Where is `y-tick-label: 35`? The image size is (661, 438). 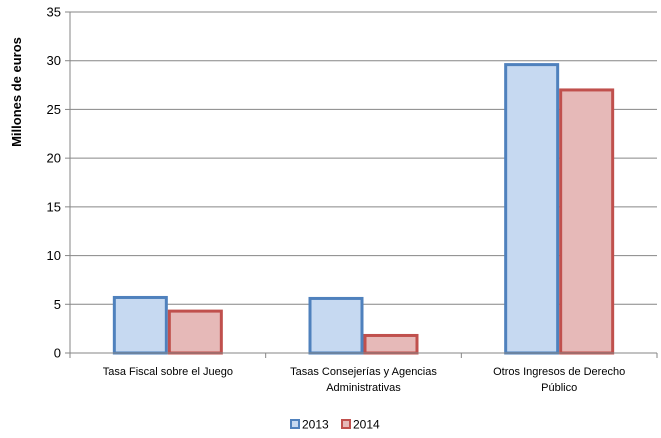
y-tick-label: 35 is located at coordinates (54, 12).